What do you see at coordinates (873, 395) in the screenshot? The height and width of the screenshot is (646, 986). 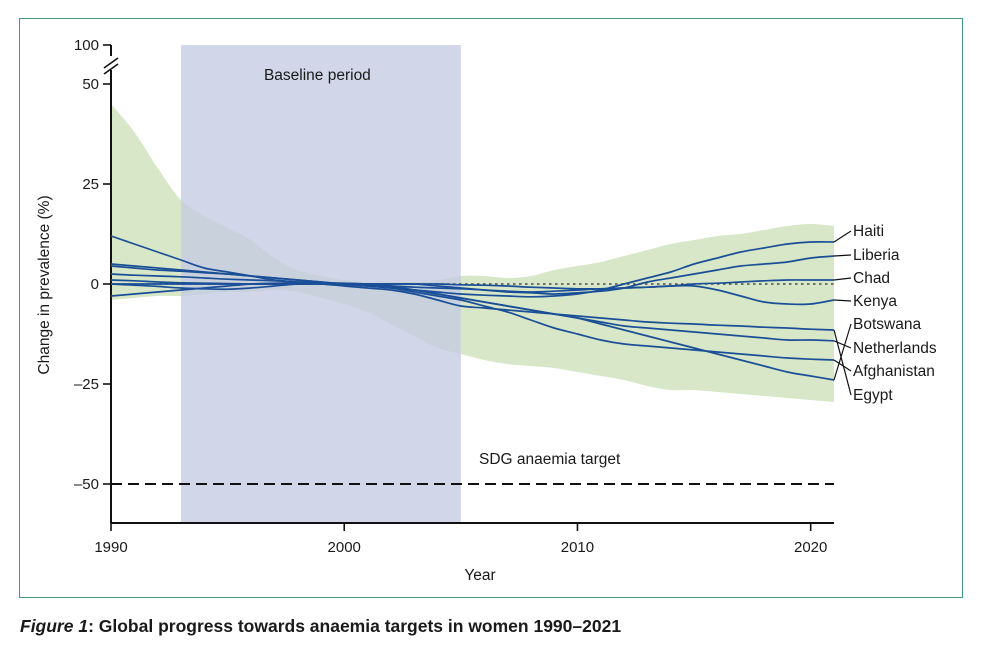 I see `series-label-egypt: Egypt` at bounding box center [873, 395].